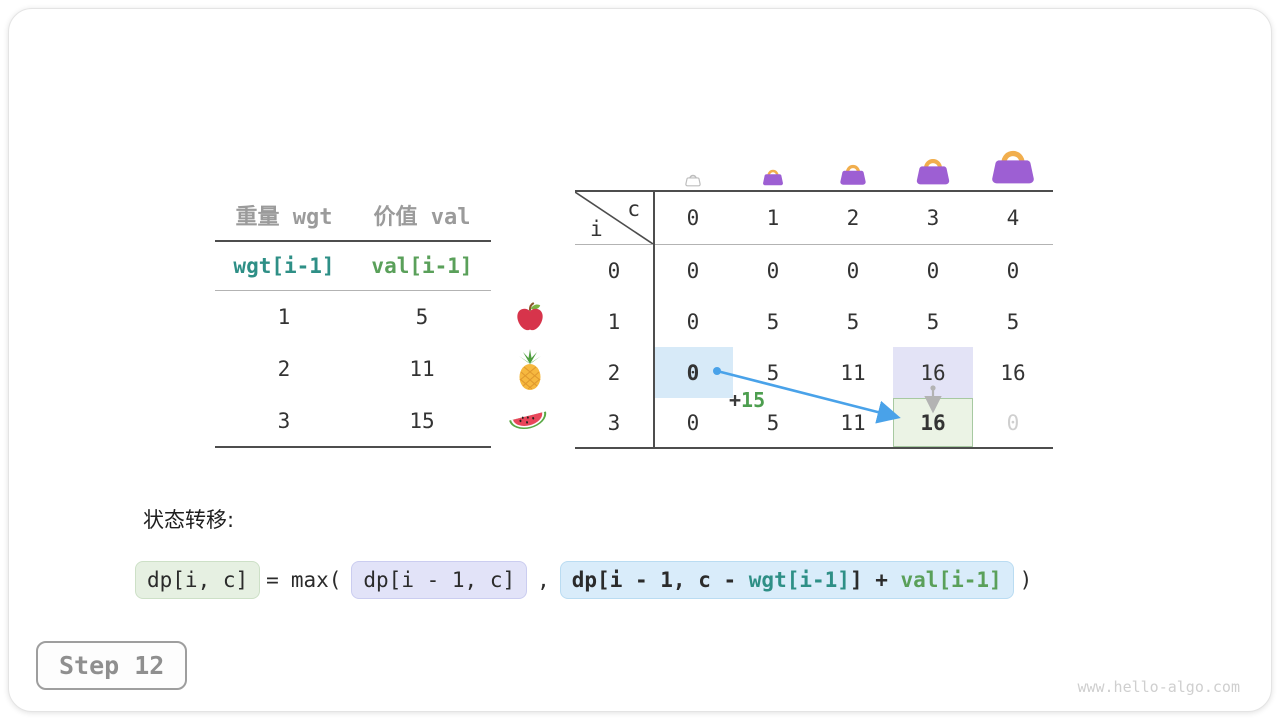 This screenshot has width=1280, height=720. What do you see at coordinates (814, 422) in the screenshot?
I see `dp-row-3: 3 0 5 11 16 0` at bounding box center [814, 422].